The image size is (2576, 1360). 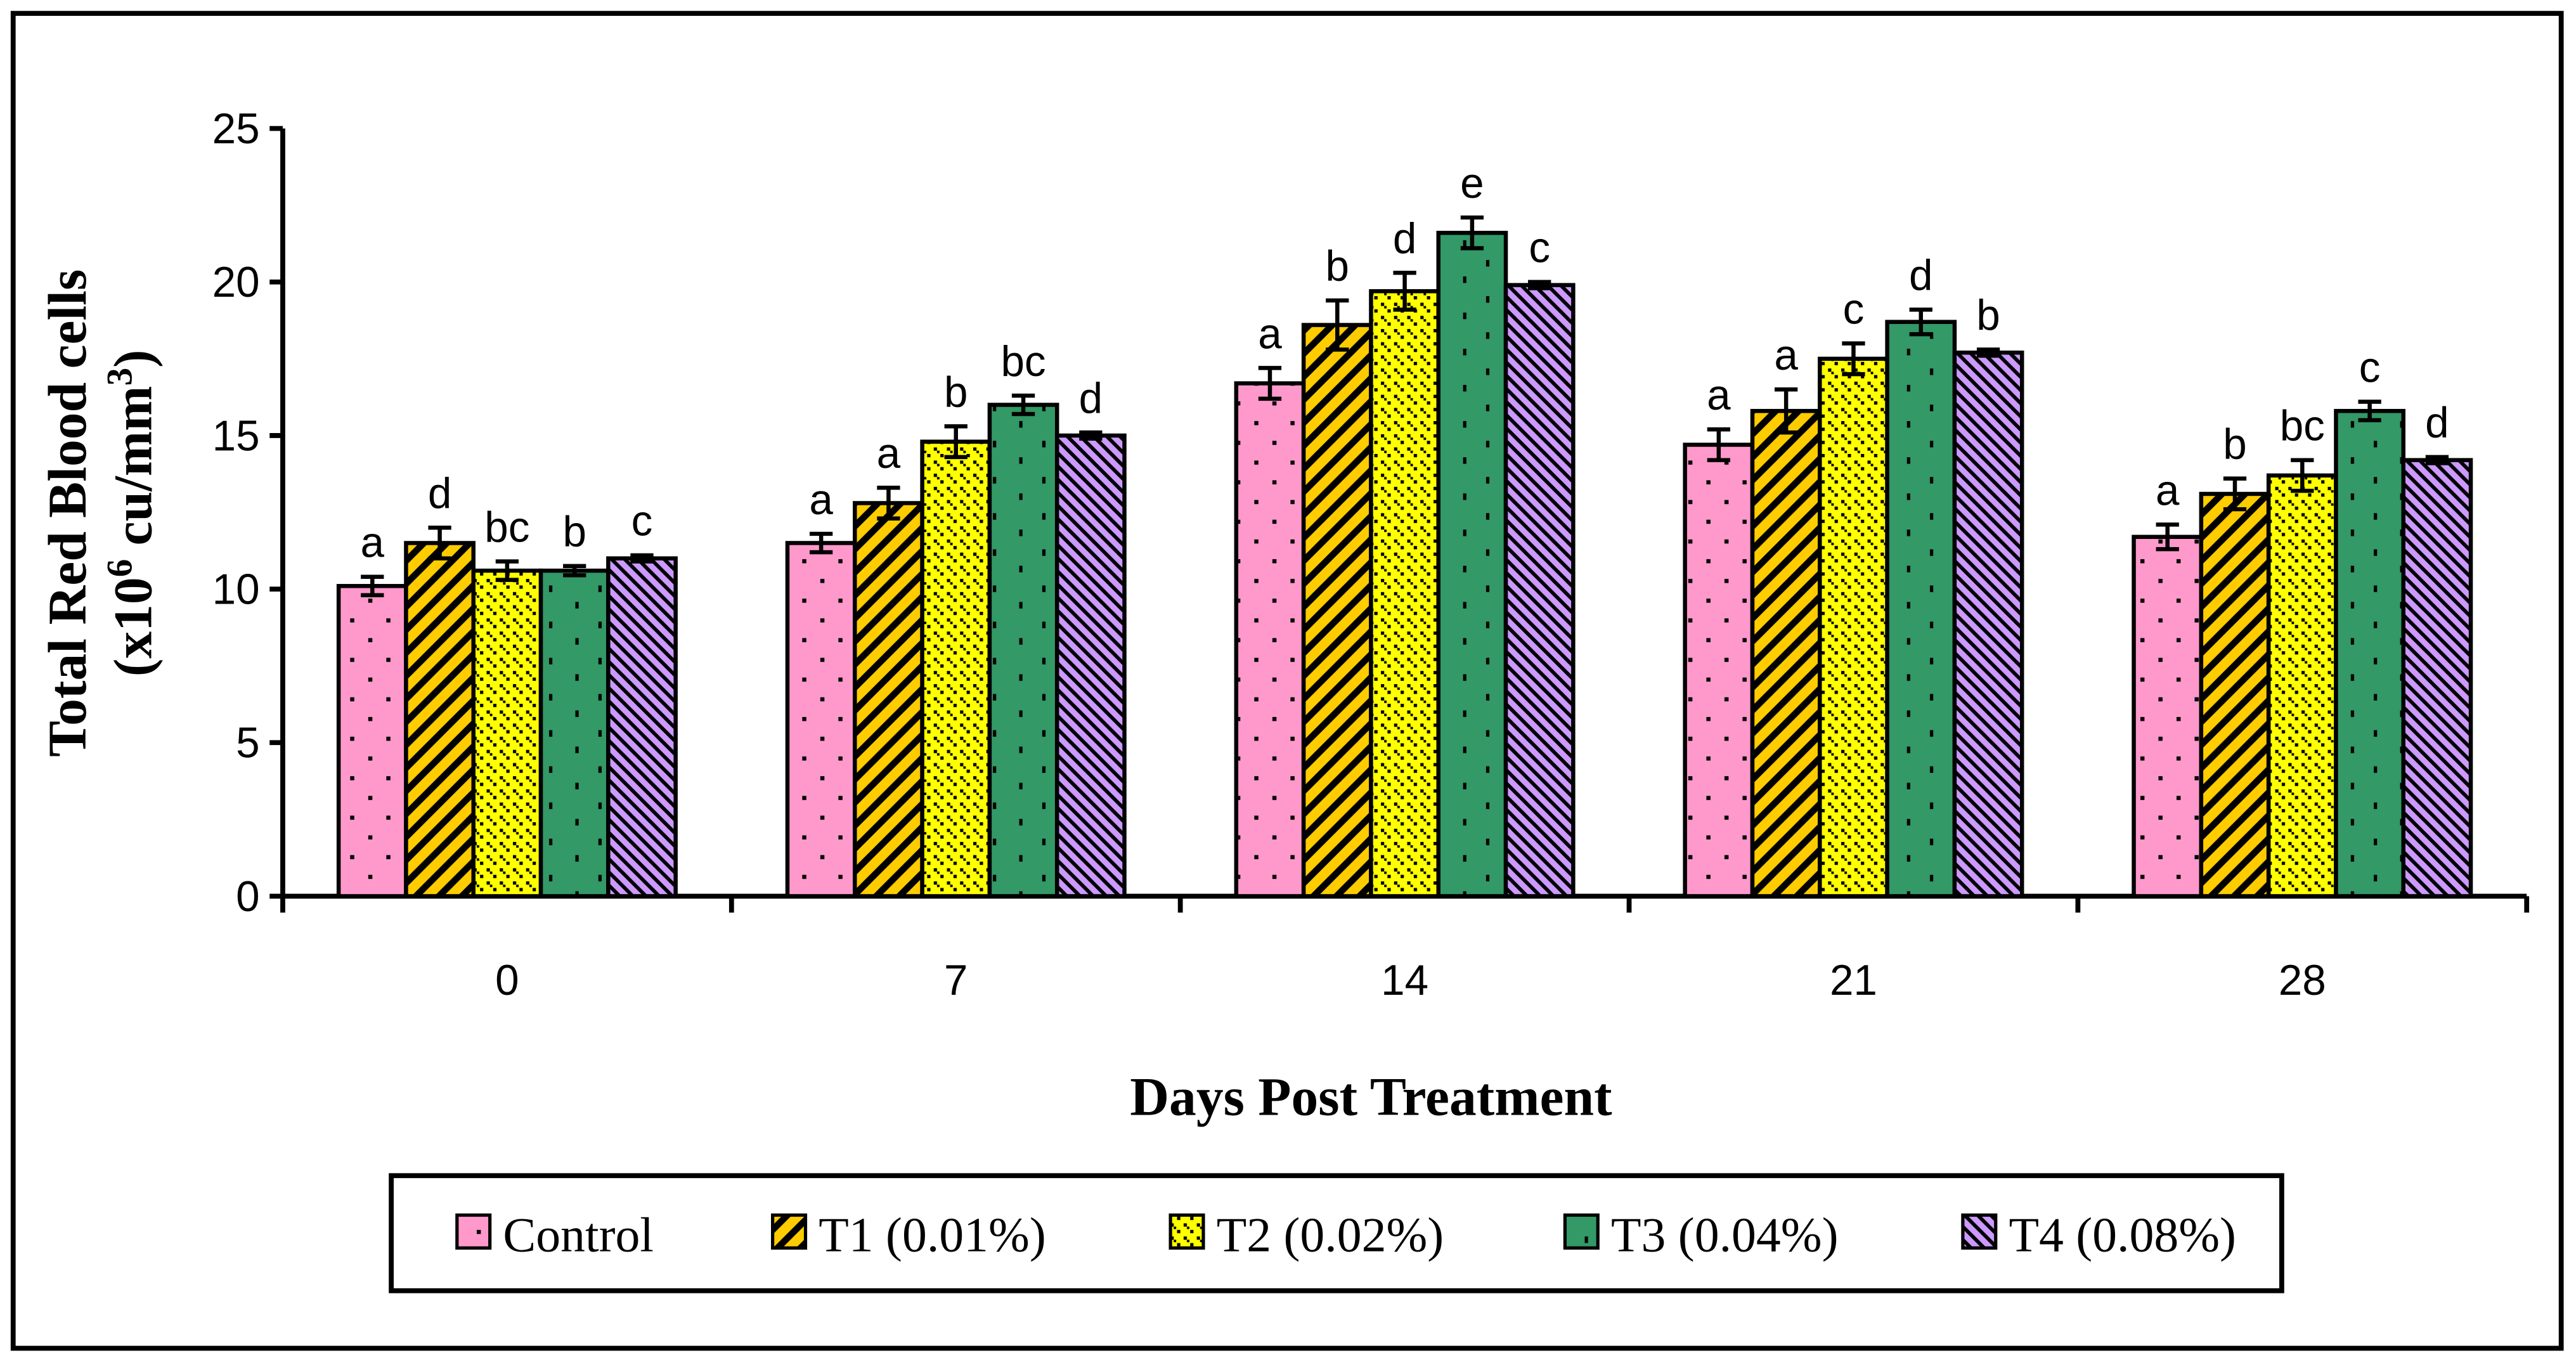 I want to click on legend-item: Control, so click(x=554, y=1235).